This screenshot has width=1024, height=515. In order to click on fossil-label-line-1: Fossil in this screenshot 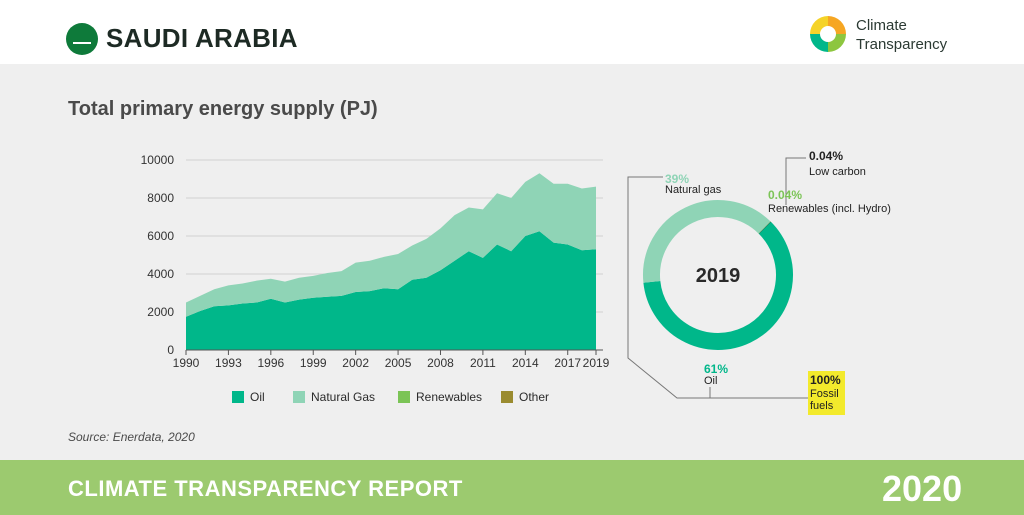, I will do `click(824, 394)`.